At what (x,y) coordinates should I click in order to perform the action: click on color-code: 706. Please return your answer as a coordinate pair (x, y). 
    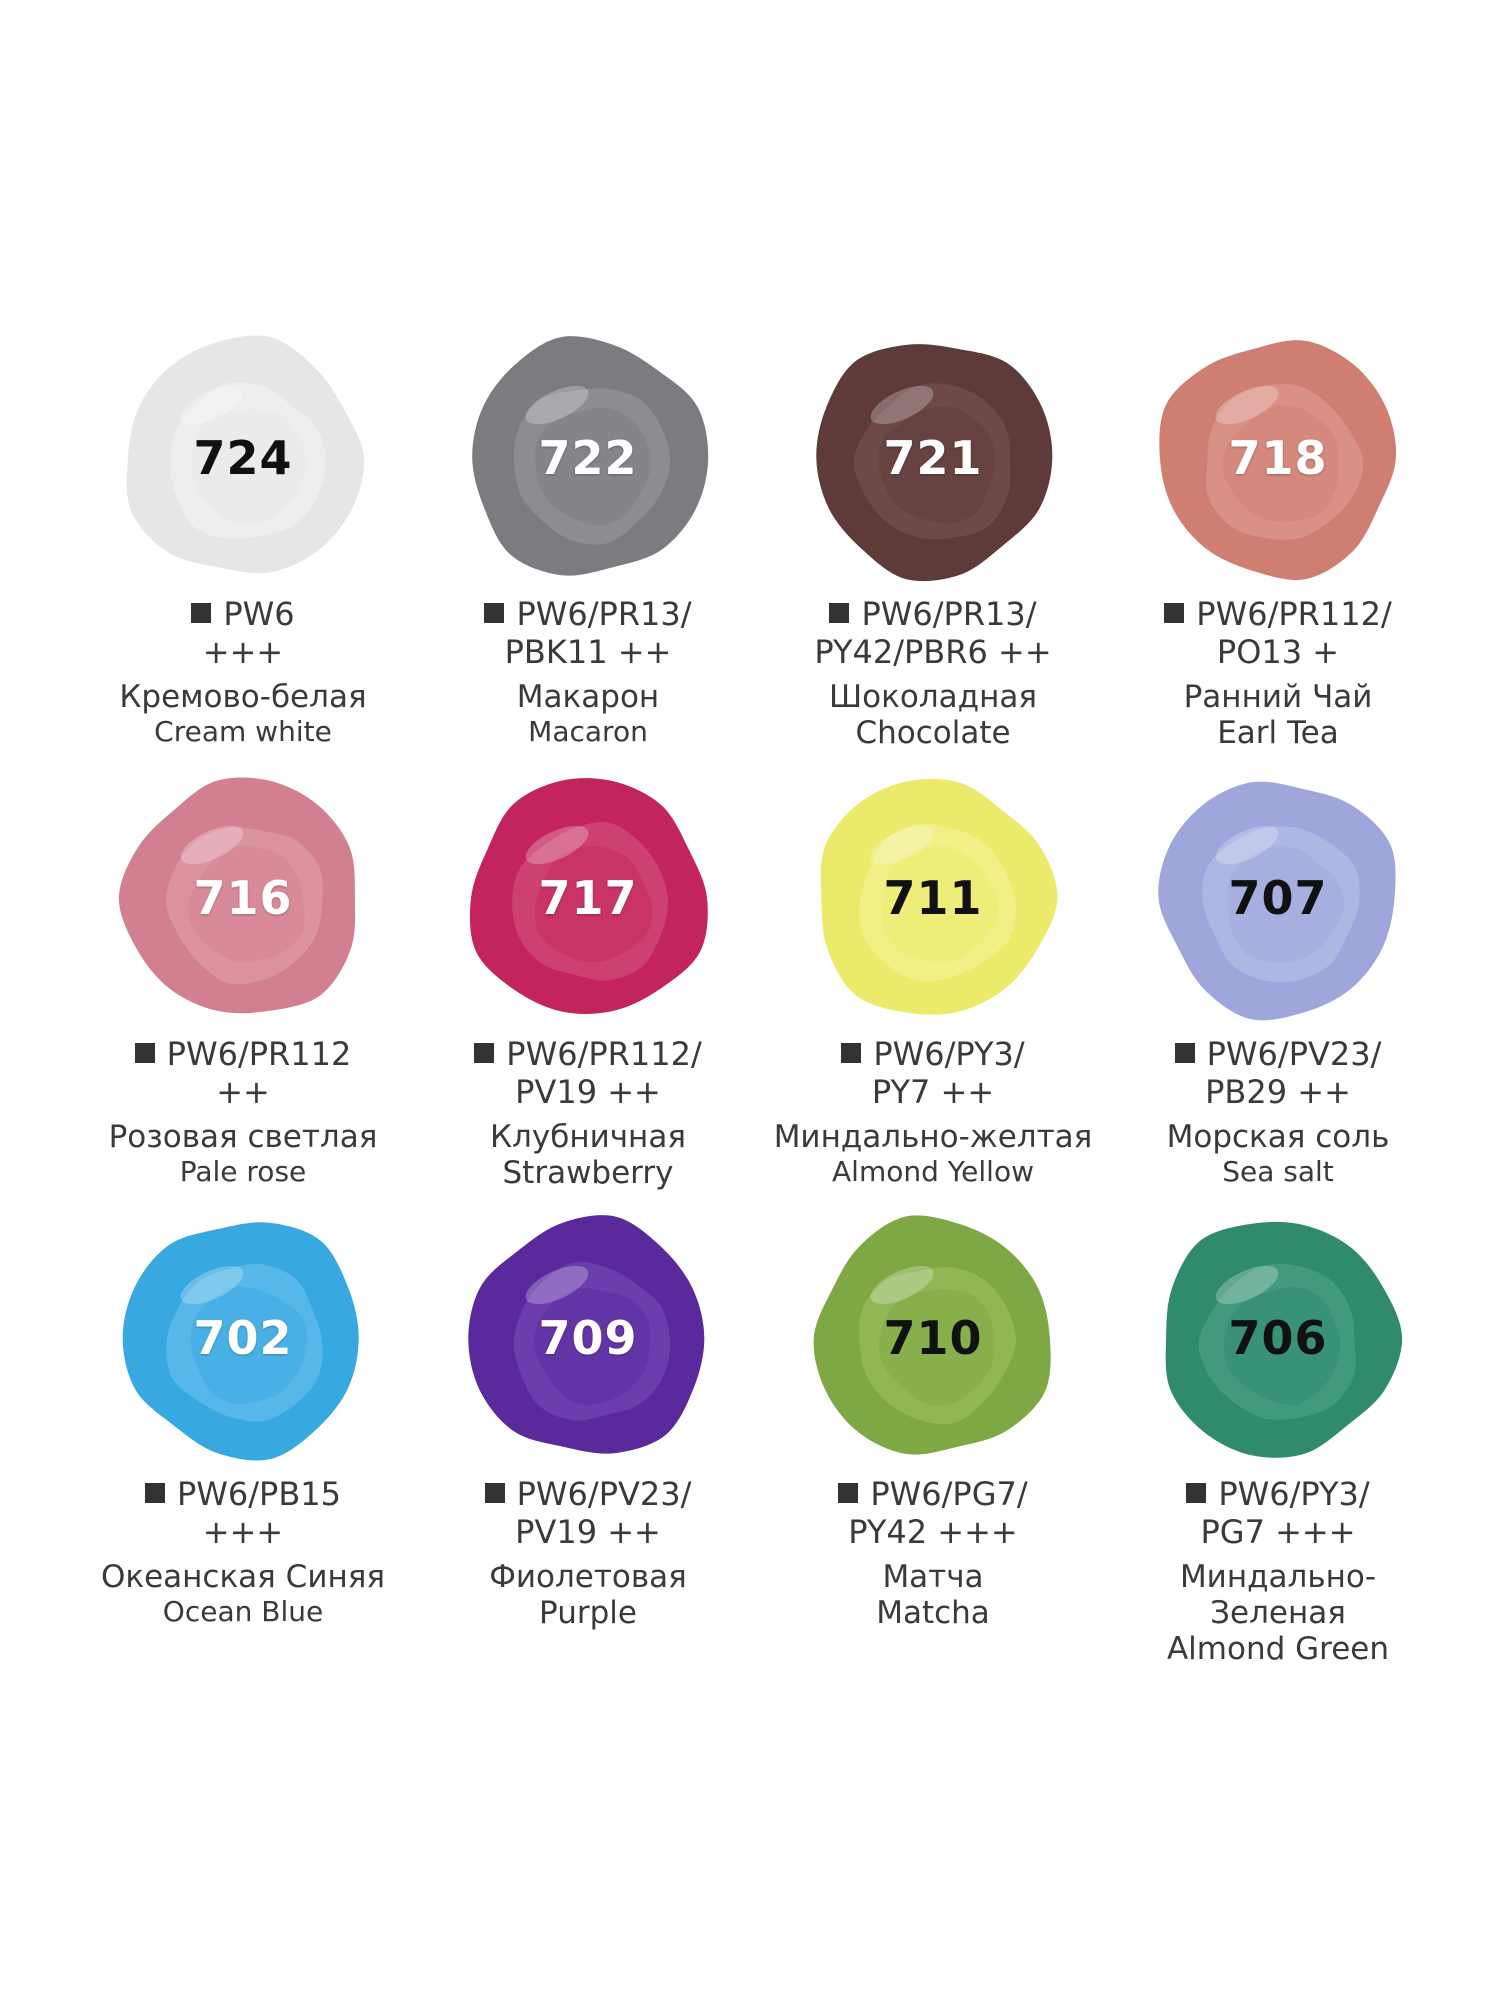
    Looking at the image, I should click on (1278, 1338).